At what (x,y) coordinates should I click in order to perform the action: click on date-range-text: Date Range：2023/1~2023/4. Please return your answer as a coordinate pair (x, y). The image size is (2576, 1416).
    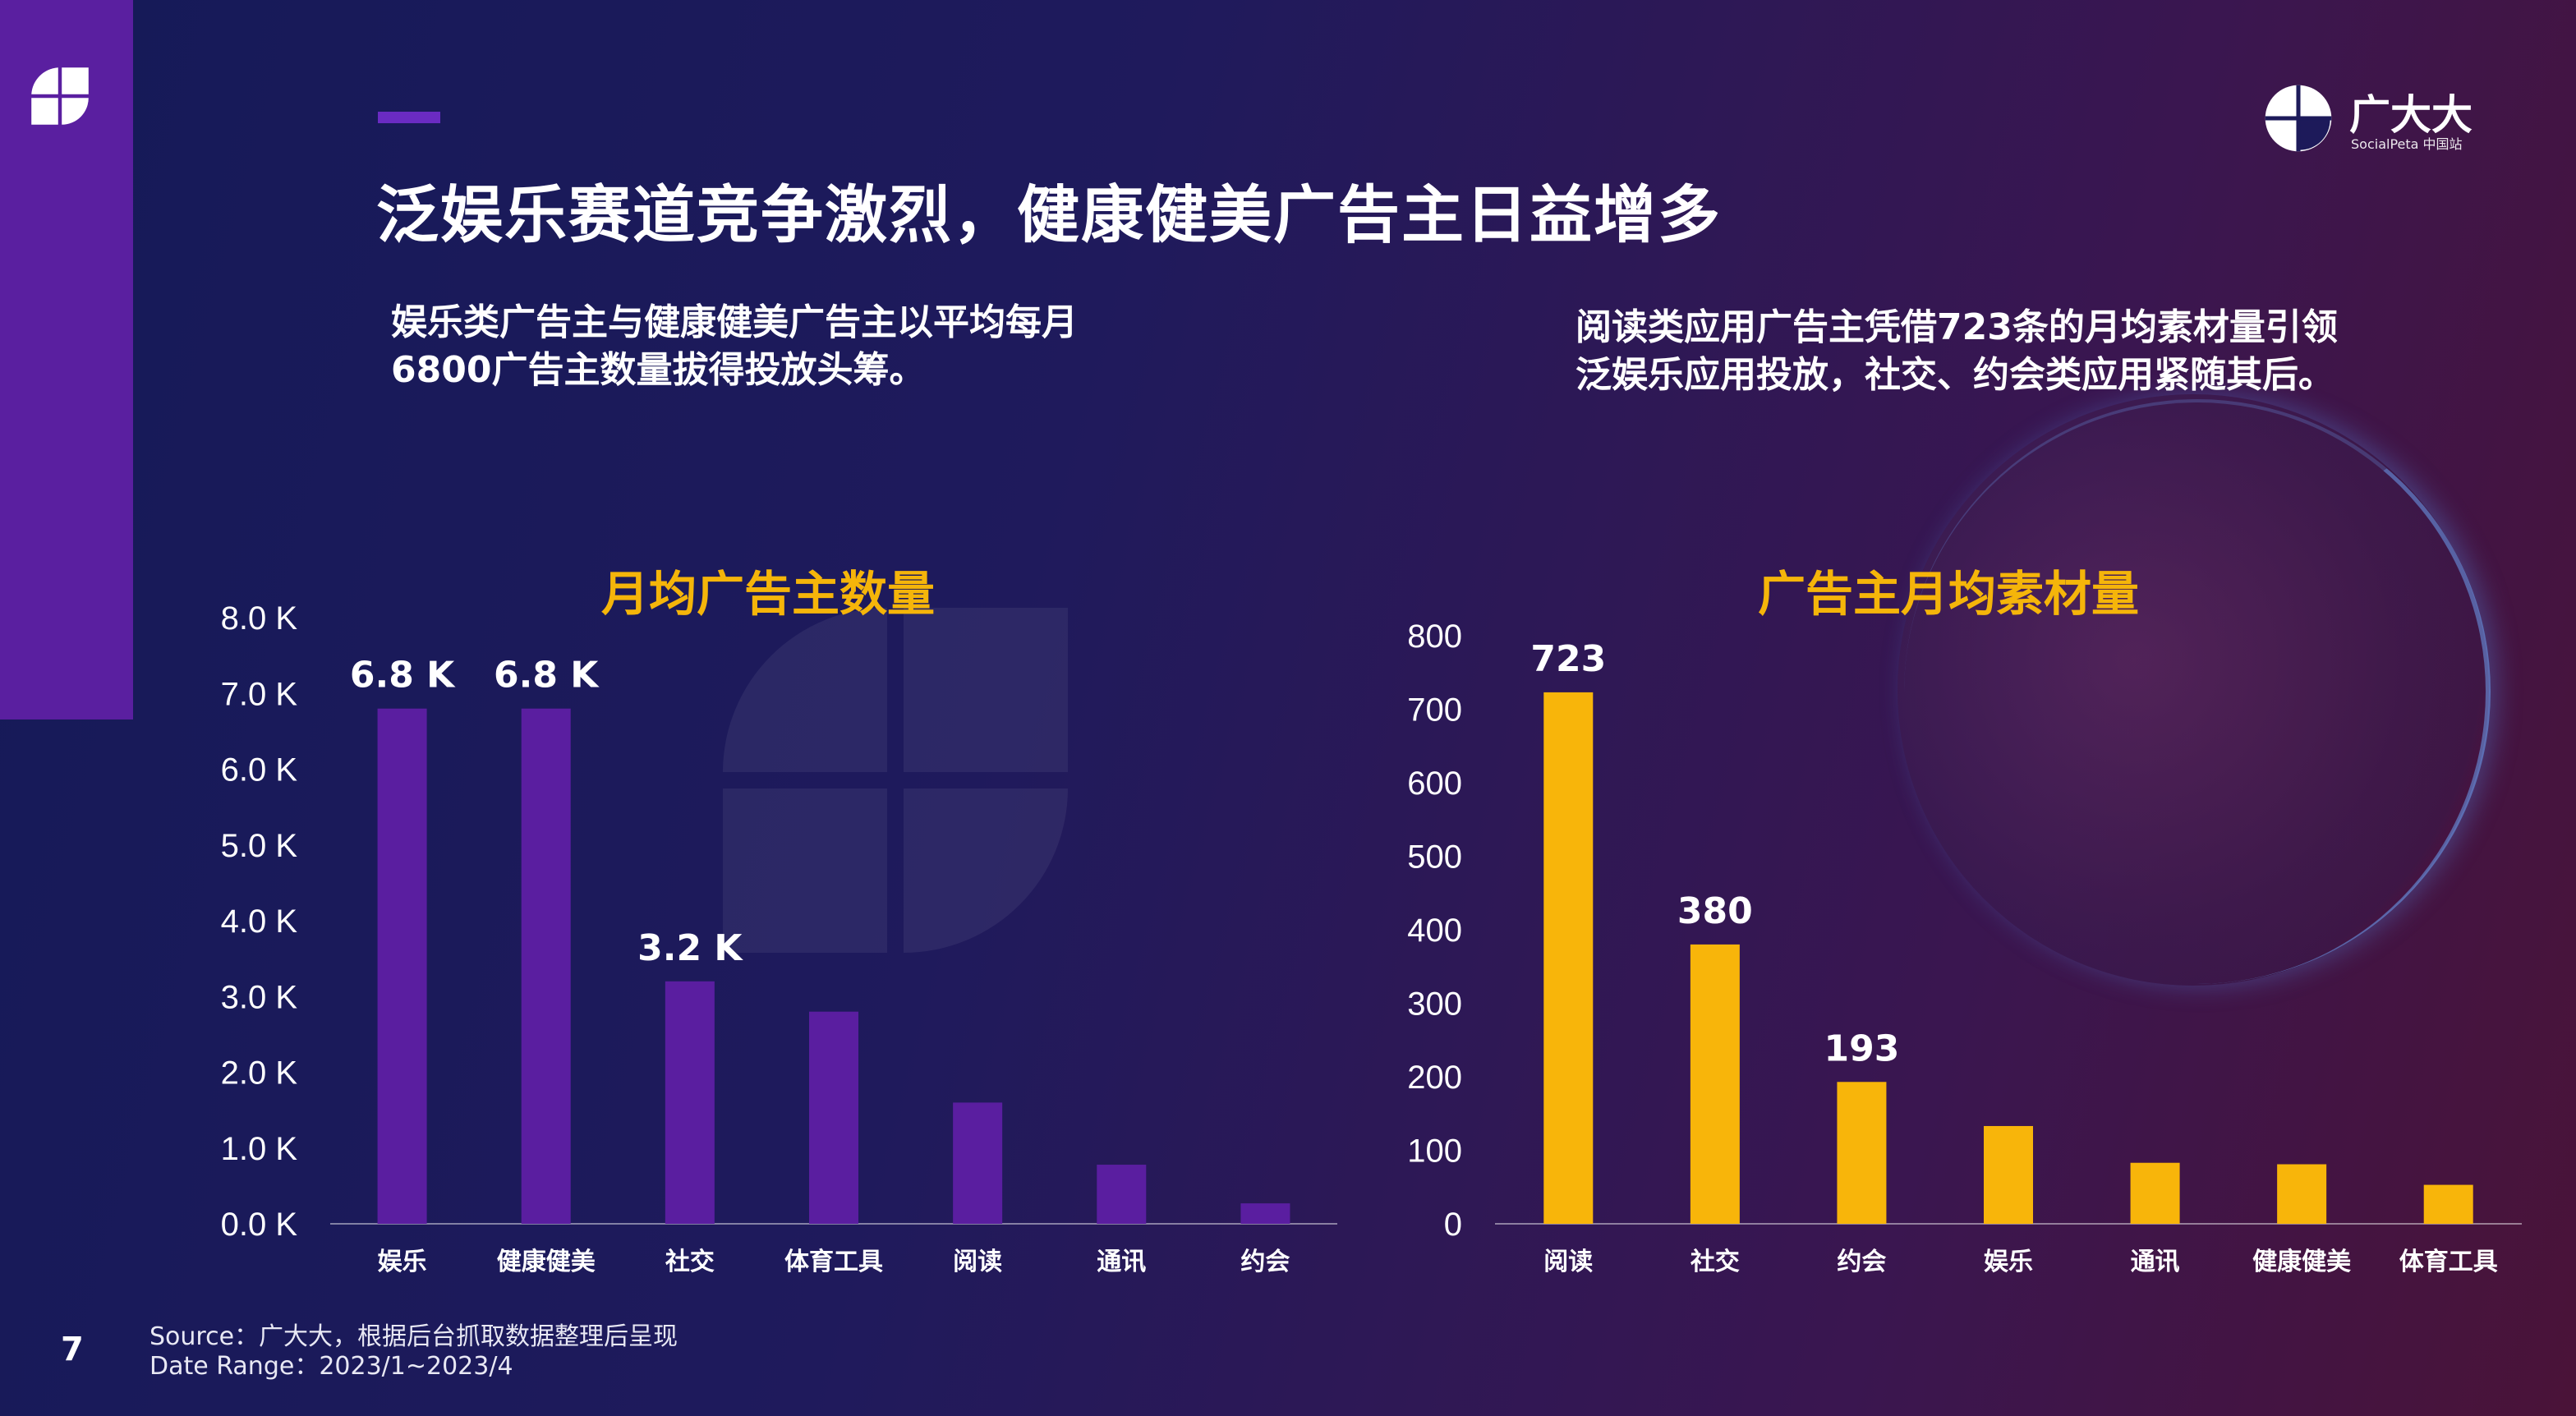
    Looking at the image, I should click on (331, 1366).